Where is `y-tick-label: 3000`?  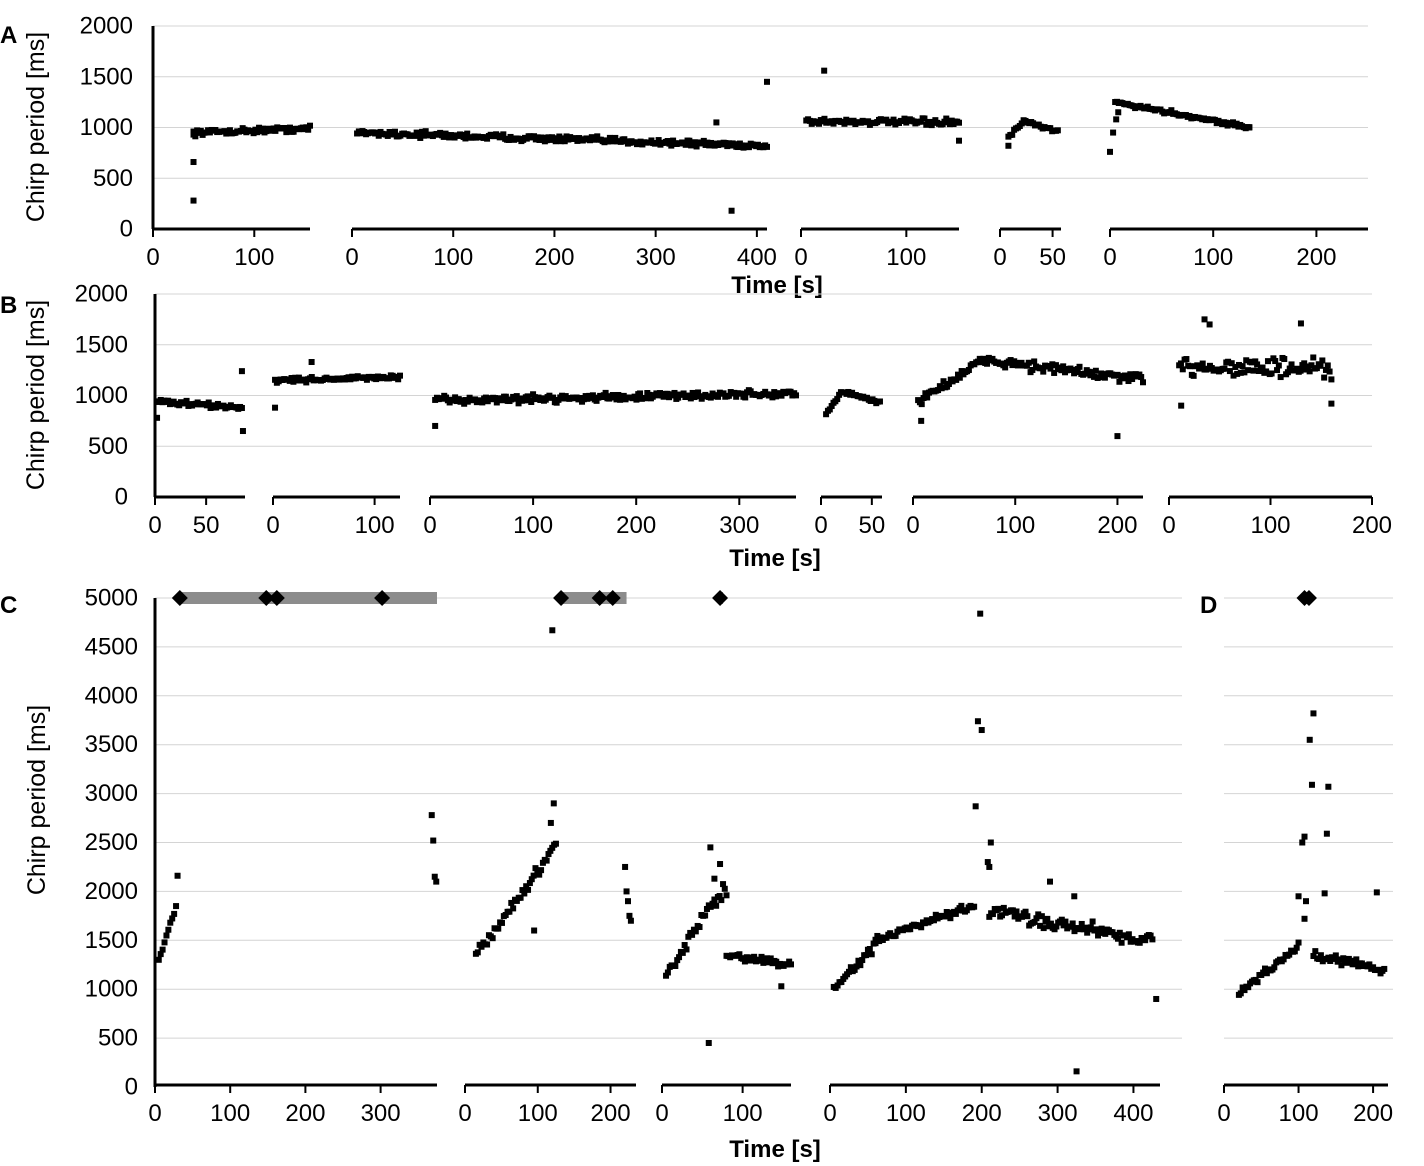
y-tick-label: 3000 is located at coordinates (111, 793).